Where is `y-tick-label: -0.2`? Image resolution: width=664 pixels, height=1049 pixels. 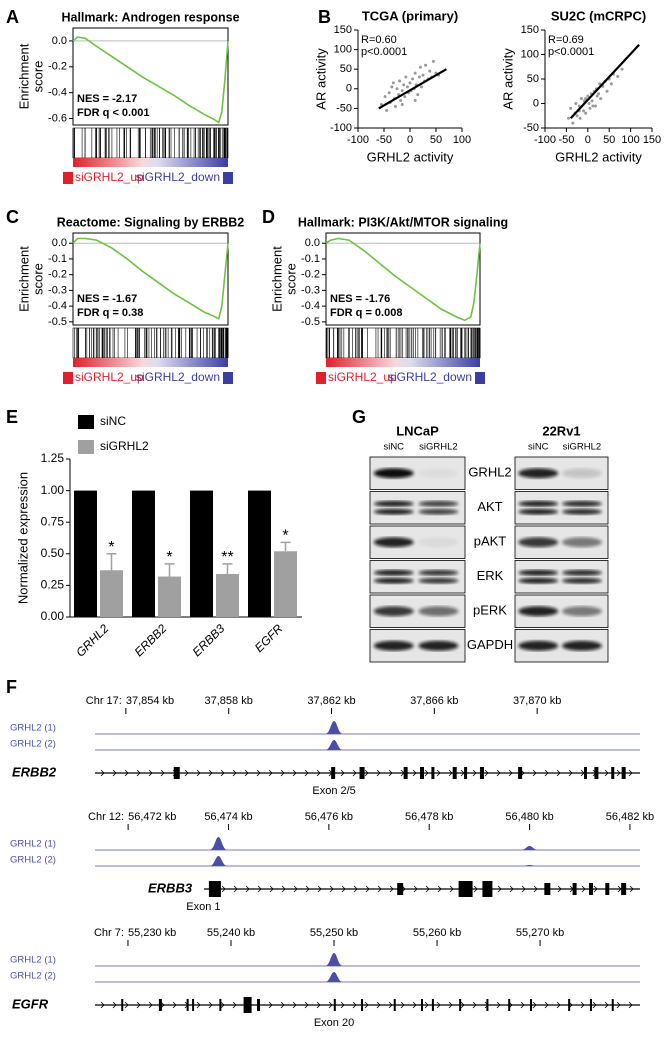 y-tick-label: -0.2 is located at coordinates (57, 275).